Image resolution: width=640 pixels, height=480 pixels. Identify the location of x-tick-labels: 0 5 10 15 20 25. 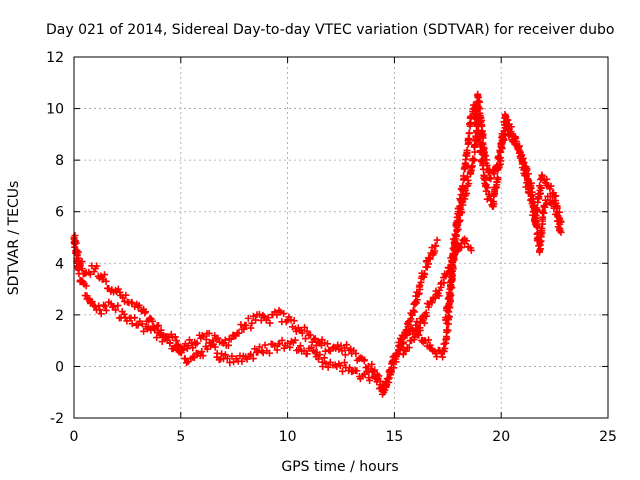
(343, 437).